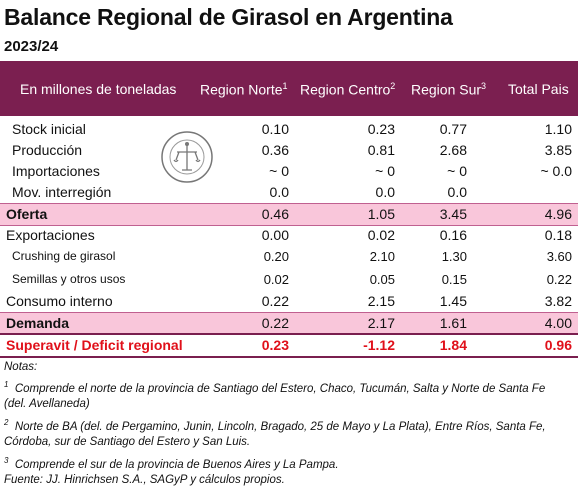 Image resolution: width=578 pixels, height=493 pixels. What do you see at coordinates (292, 171) in the screenshot?
I see `table-row-importaciones: Importaciones ~ 0 ~ 0 ~ 0 ~ 0.0` at bounding box center [292, 171].